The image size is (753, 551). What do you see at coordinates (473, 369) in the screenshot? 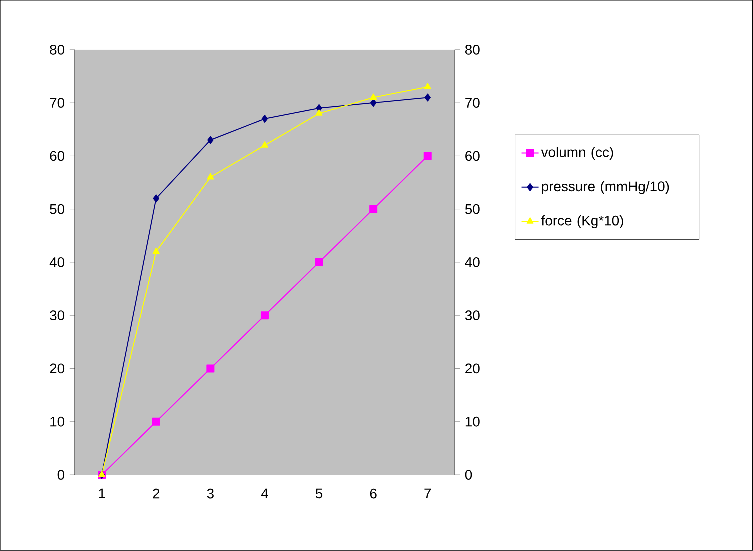
I see `y-tick-label: 20` at bounding box center [473, 369].